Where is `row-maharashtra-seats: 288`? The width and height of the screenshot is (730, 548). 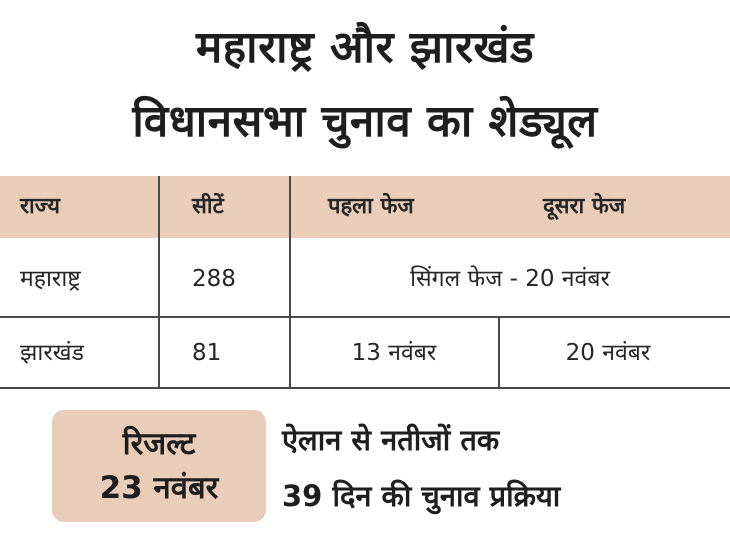
row-maharashtra-seats: 288 is located at coordinates (214, 279).